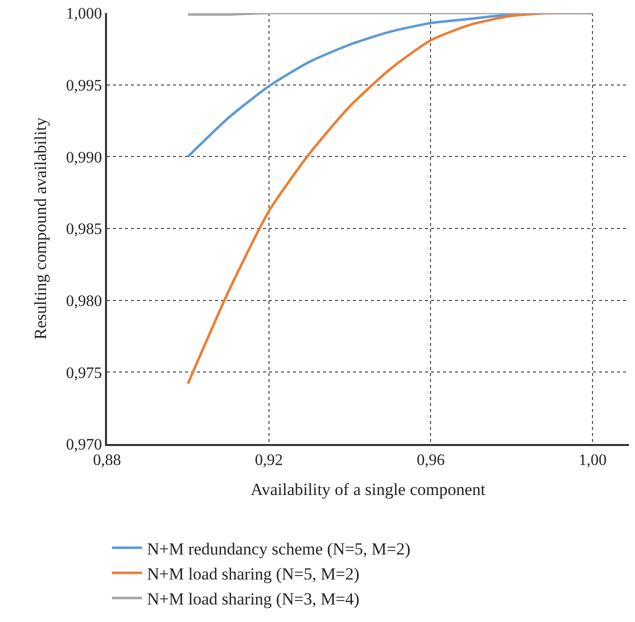 The height and width of the screenshot is (622, 635). Describe the element at coordinates (84, 229) in the screenshot. I see `y-tick-label: 0,985` at that location.